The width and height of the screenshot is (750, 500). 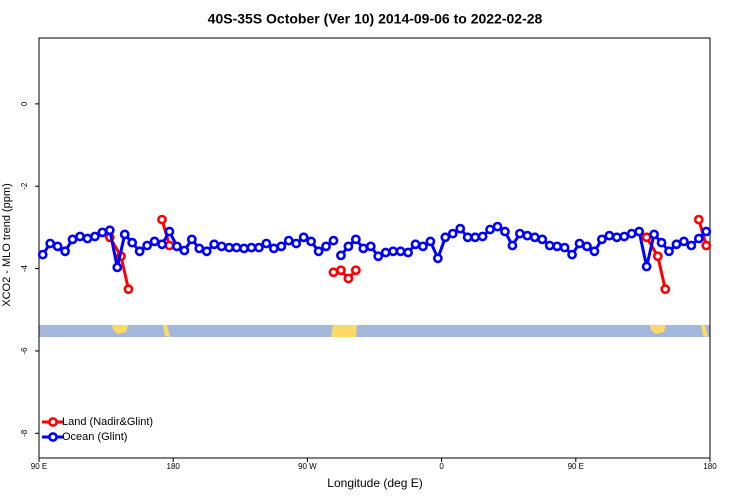 I want to click on y-tick-label: -8, so click(x=24, y=433).